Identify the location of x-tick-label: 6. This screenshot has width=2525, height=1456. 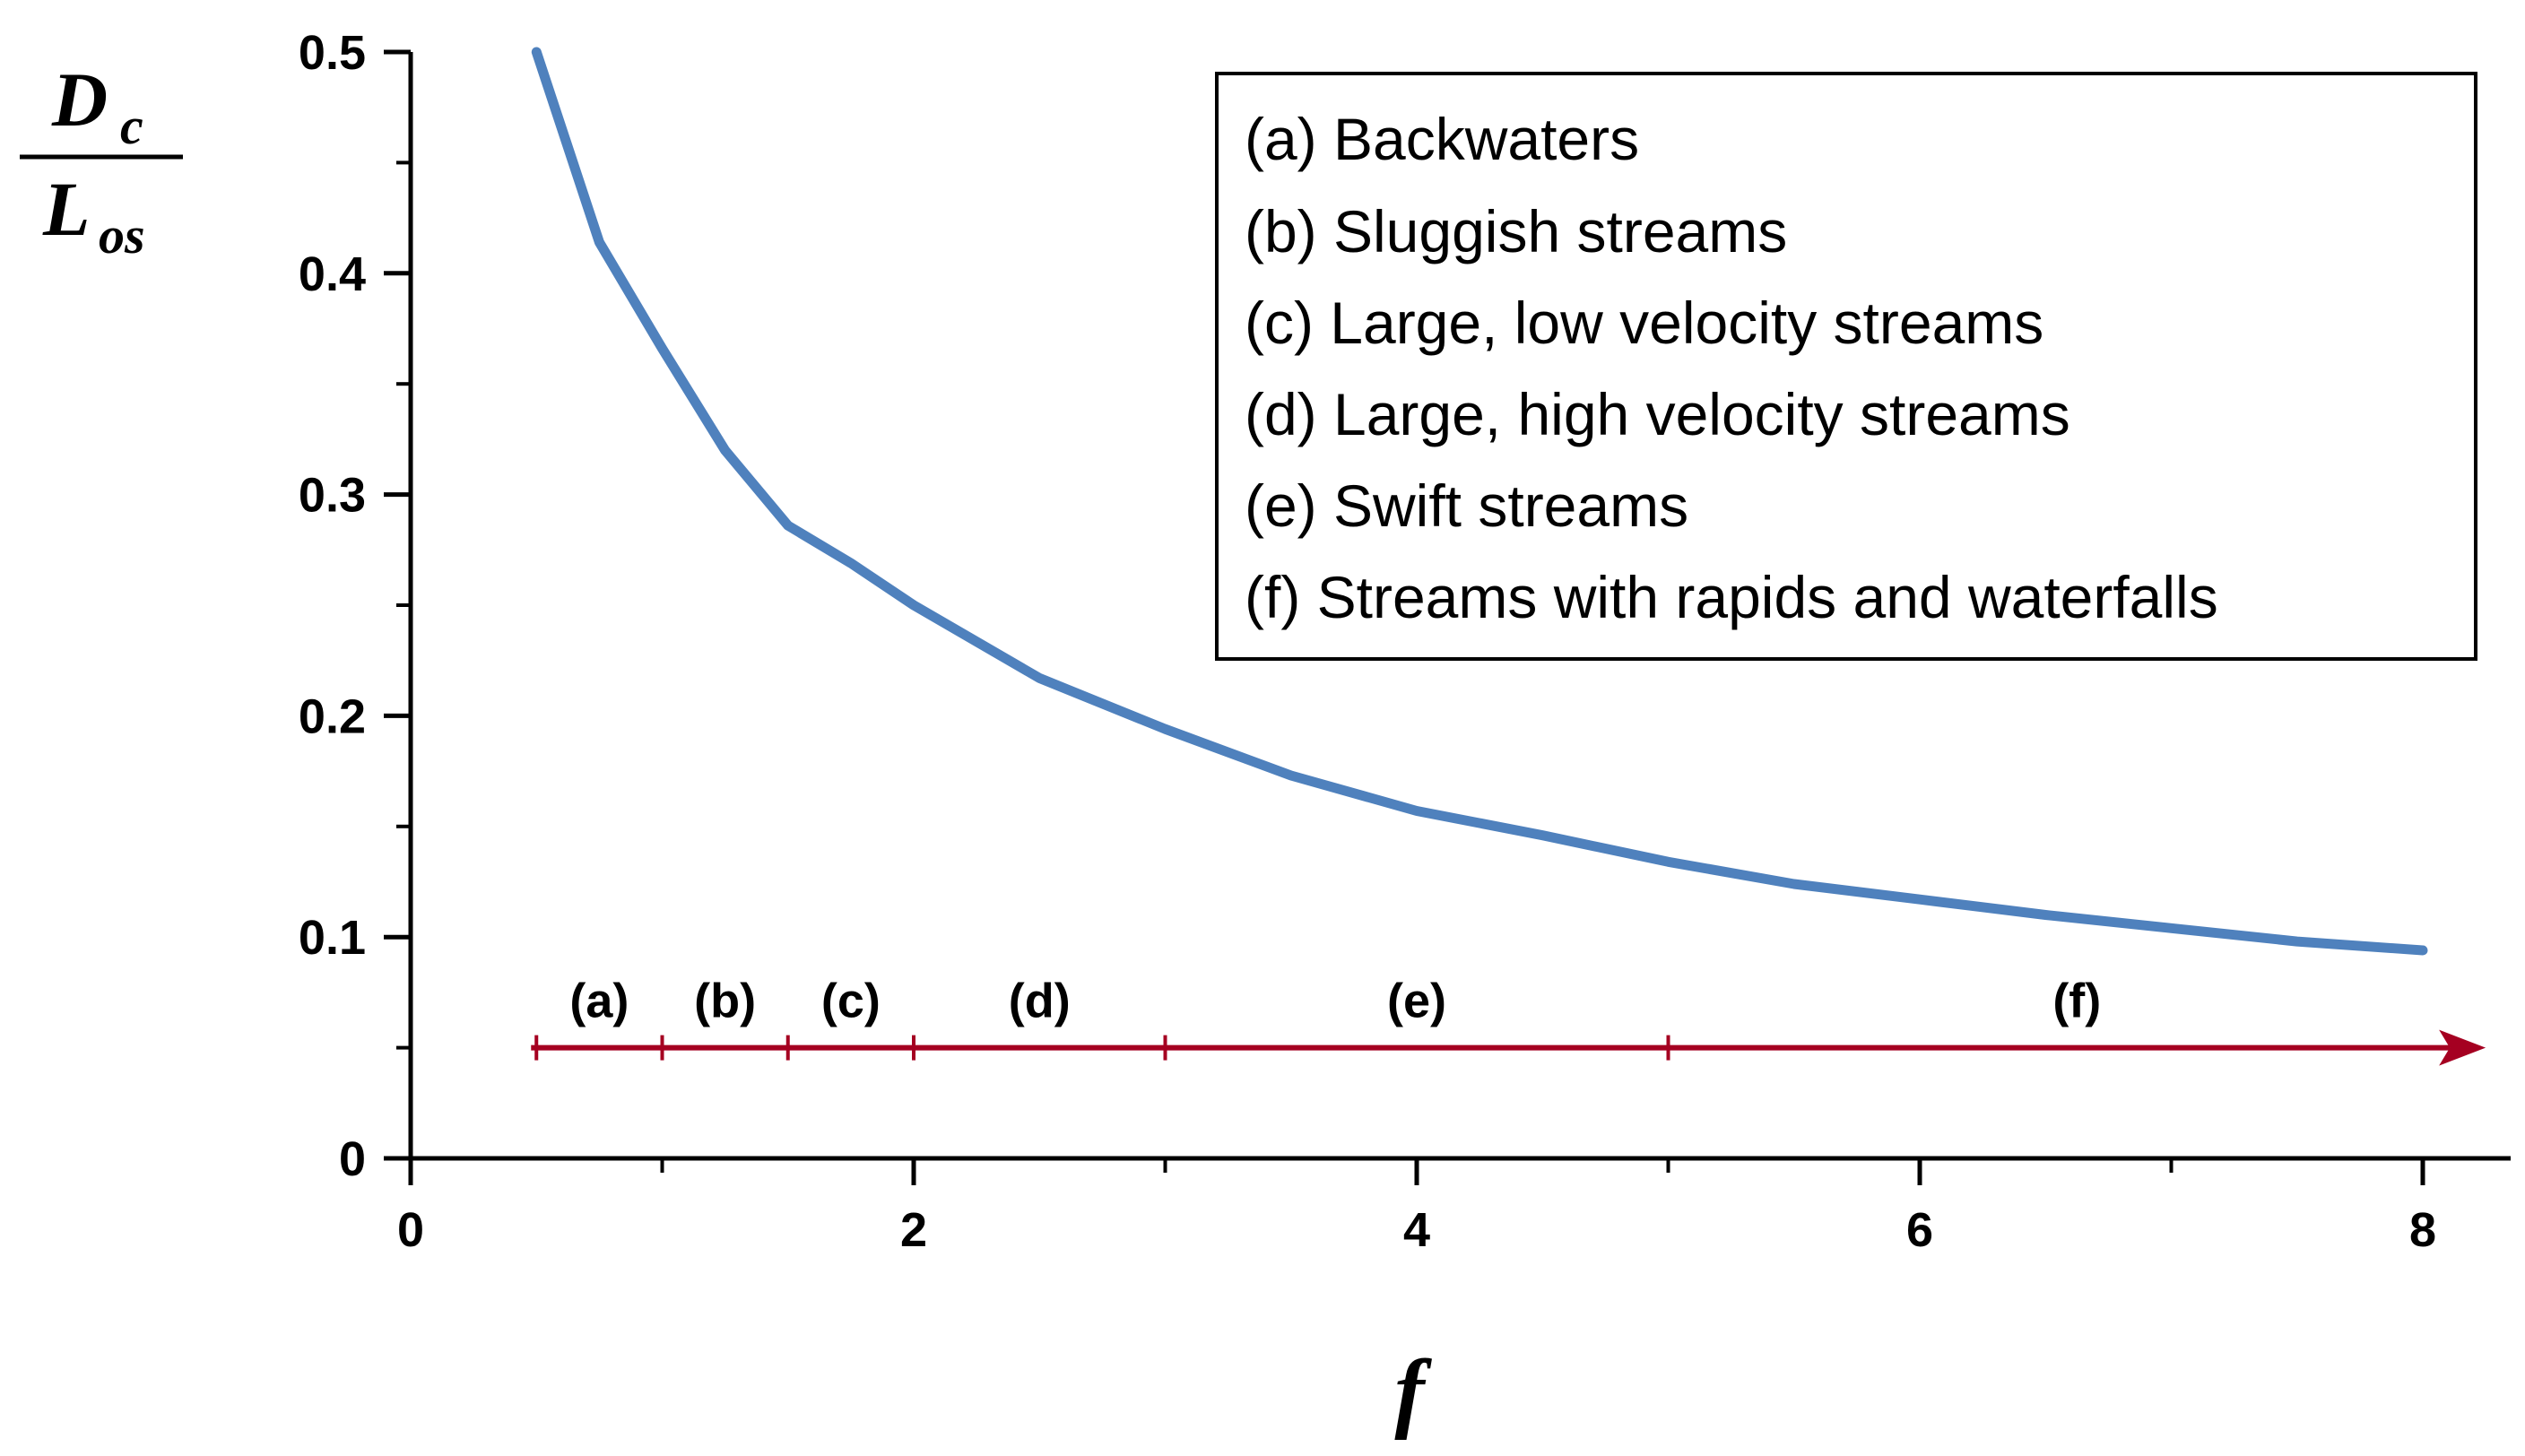
(1920, 1230).